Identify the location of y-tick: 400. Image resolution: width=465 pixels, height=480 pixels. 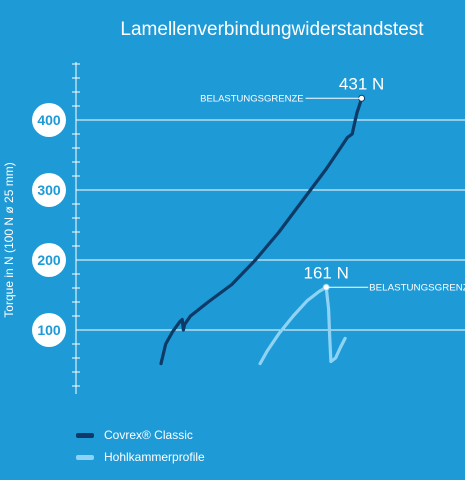
(49, 120).